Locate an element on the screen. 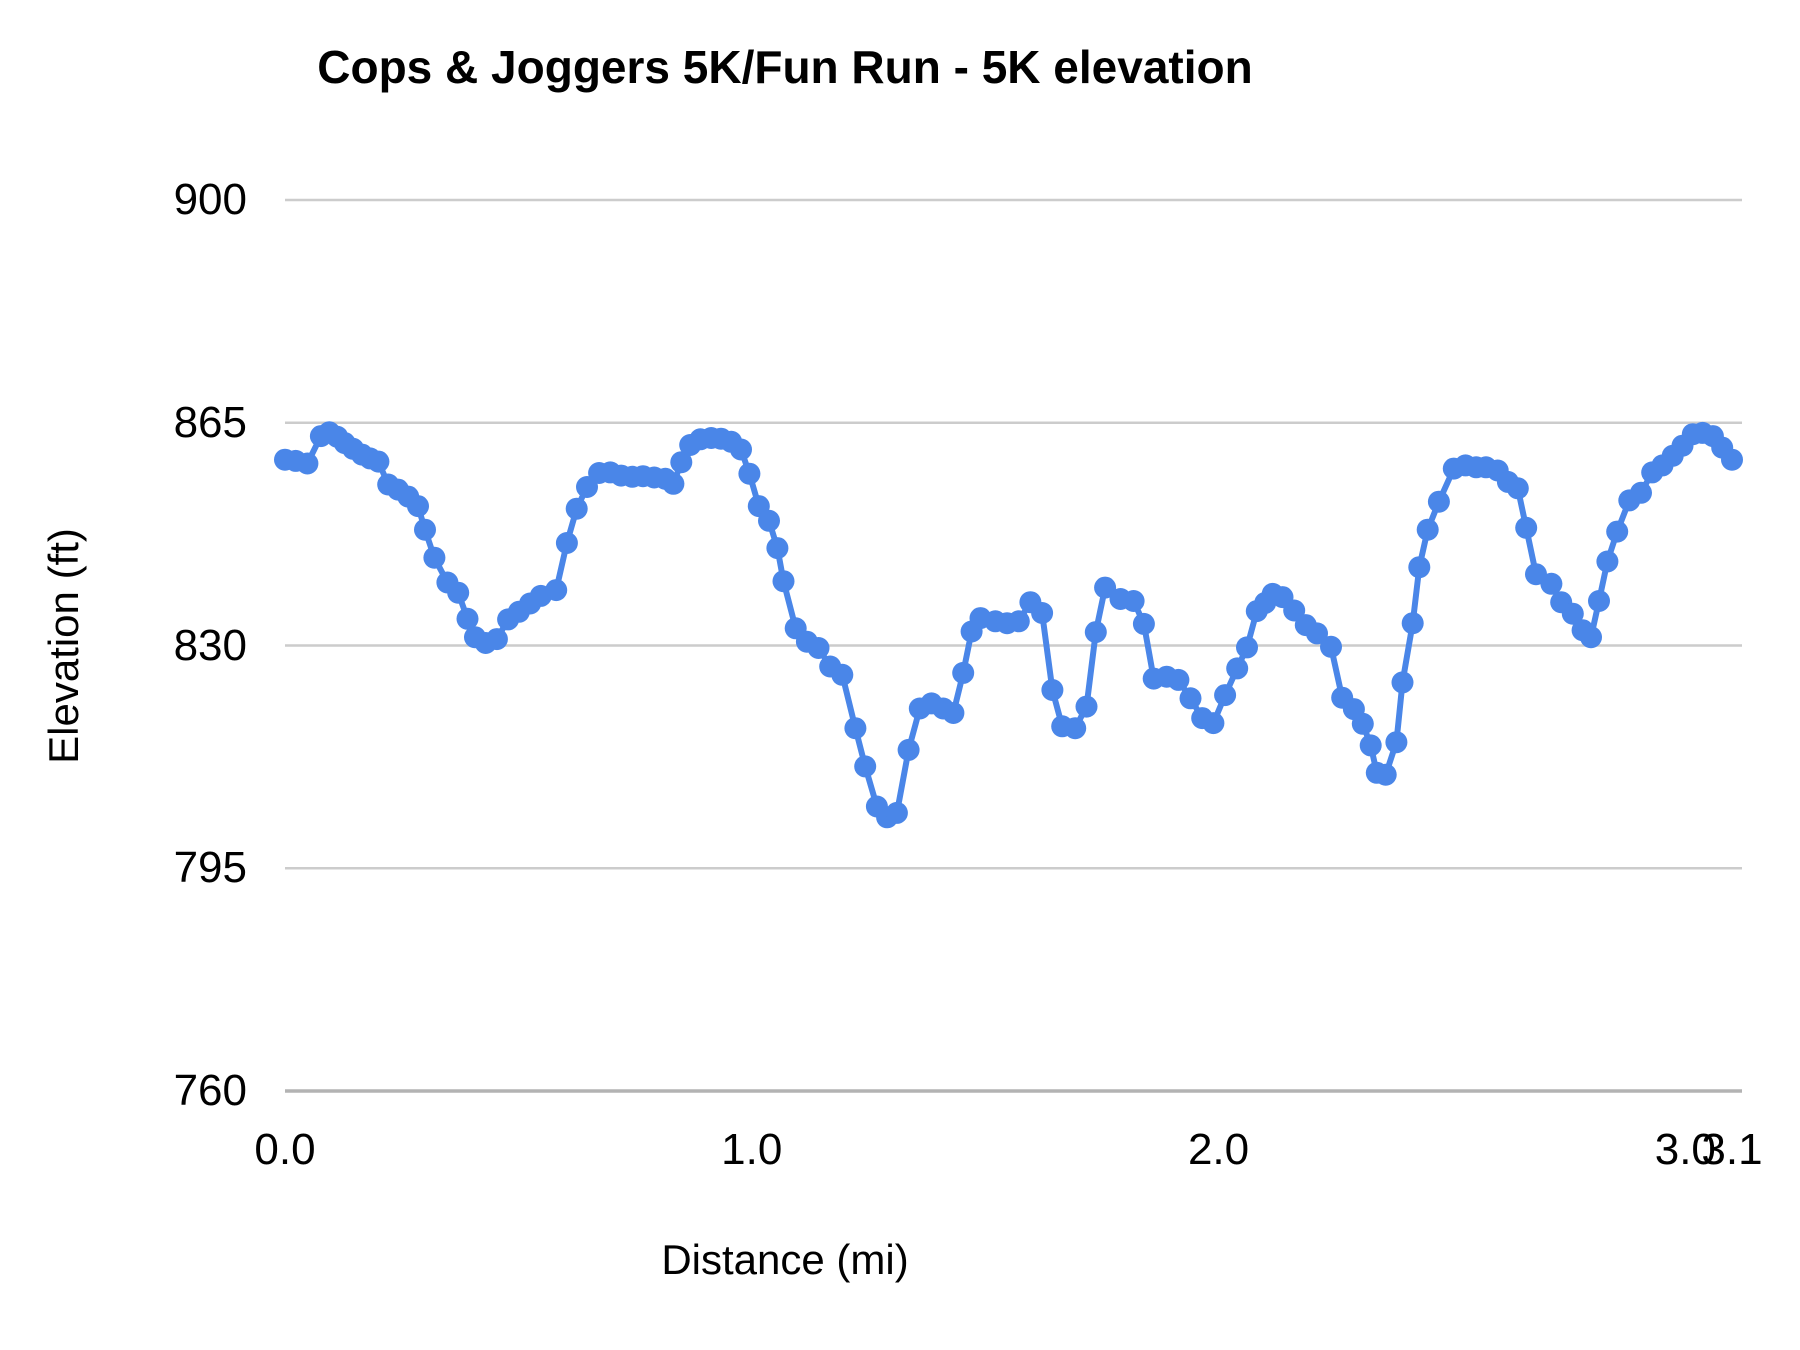  y-tick-label: 795 is located at coordinates (210, 868).